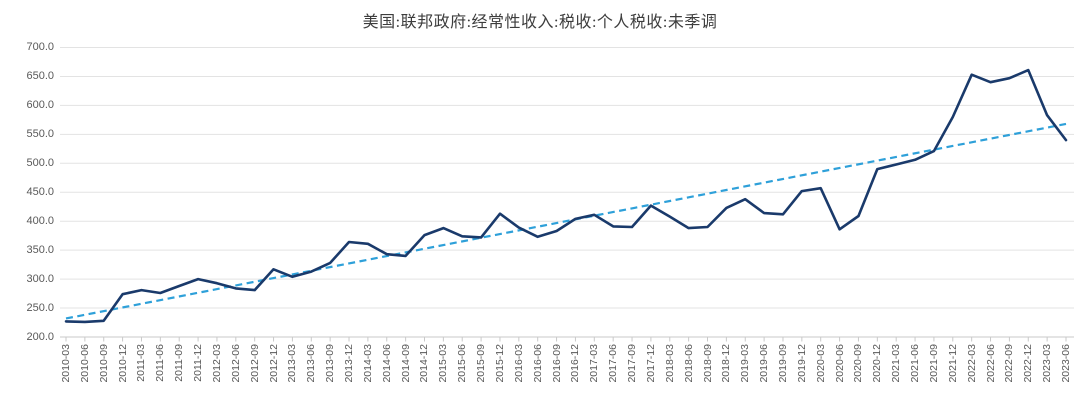 This screenshot has height=403, width=1080. I want to click on x-axis-label: 2012-06, so click(235, 363).